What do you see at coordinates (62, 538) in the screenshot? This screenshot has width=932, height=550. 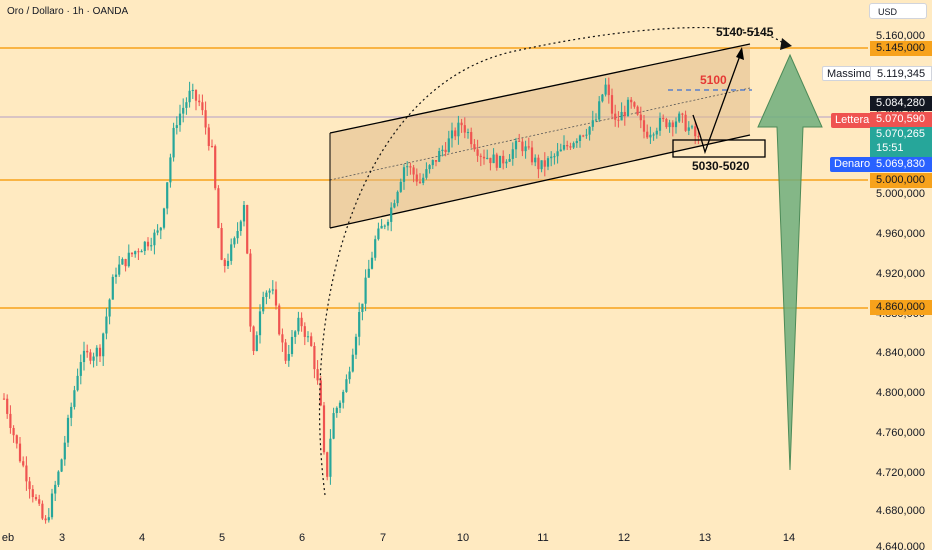 I see `time-tick-label: 3` at bounding box center [62, 538].